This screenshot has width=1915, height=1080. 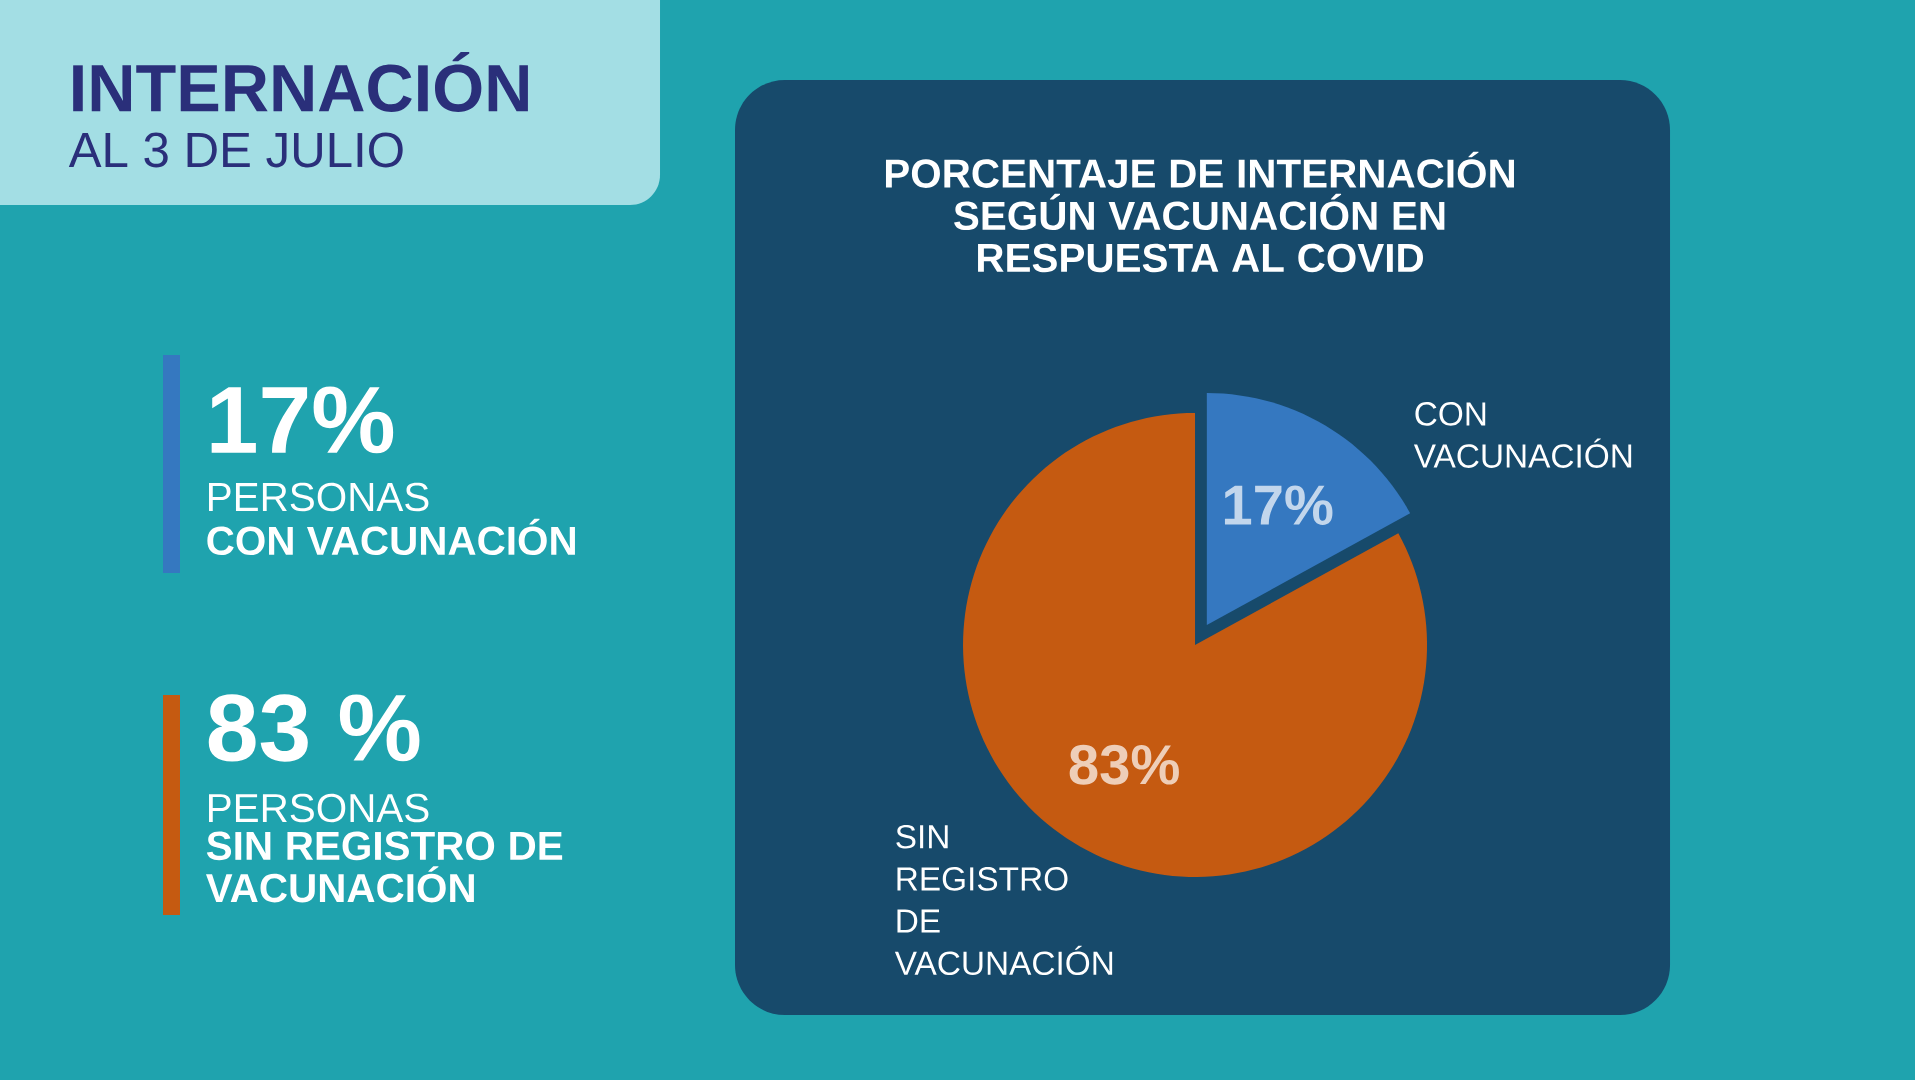 What do you see at coordinates (391, 537) in the screenshot?
I see `text: CON VACUNACIÓN` at bounding box center [391, 537].